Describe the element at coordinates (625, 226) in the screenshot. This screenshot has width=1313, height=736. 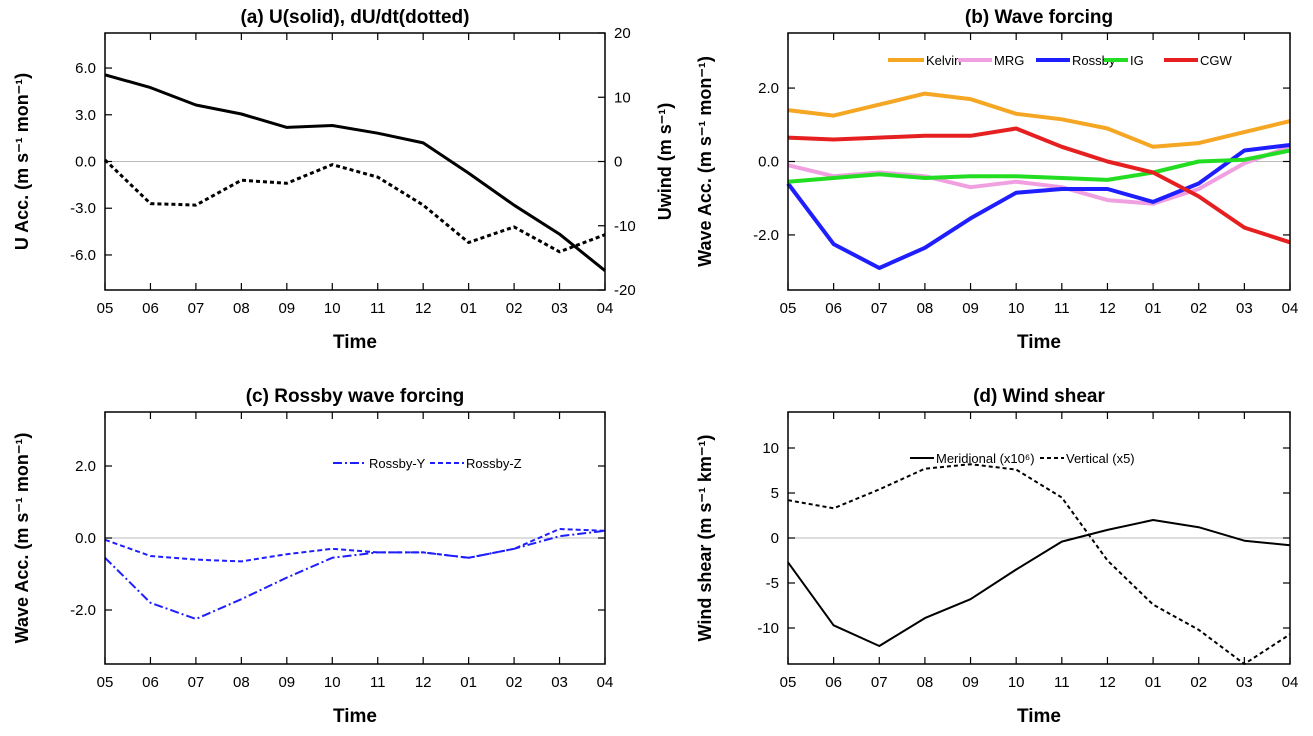
I see `y-right-tick-label: -10` at that location.